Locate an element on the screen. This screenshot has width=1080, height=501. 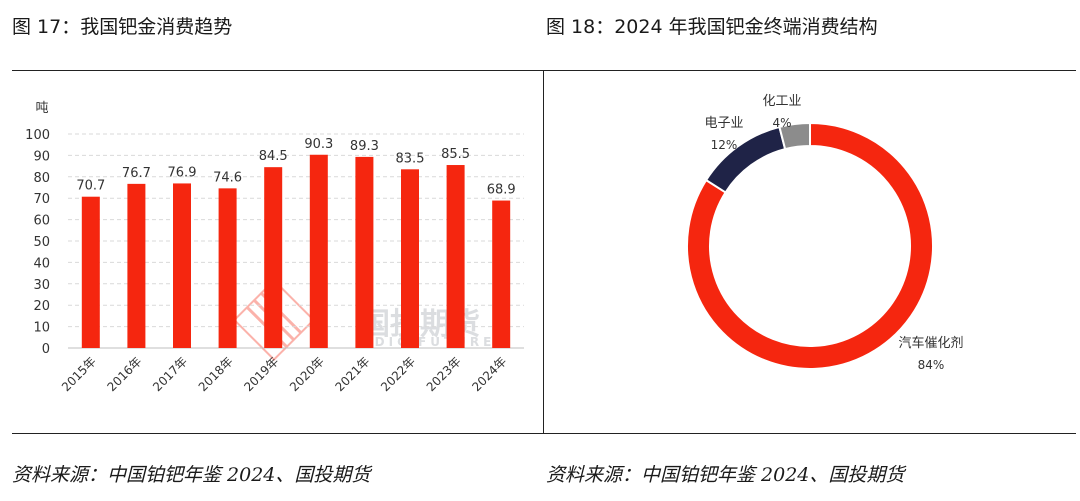
donut-chart: 汽车催化剂 84% 电子业 12% 化工业 4% is located at coordinates (825, 233).